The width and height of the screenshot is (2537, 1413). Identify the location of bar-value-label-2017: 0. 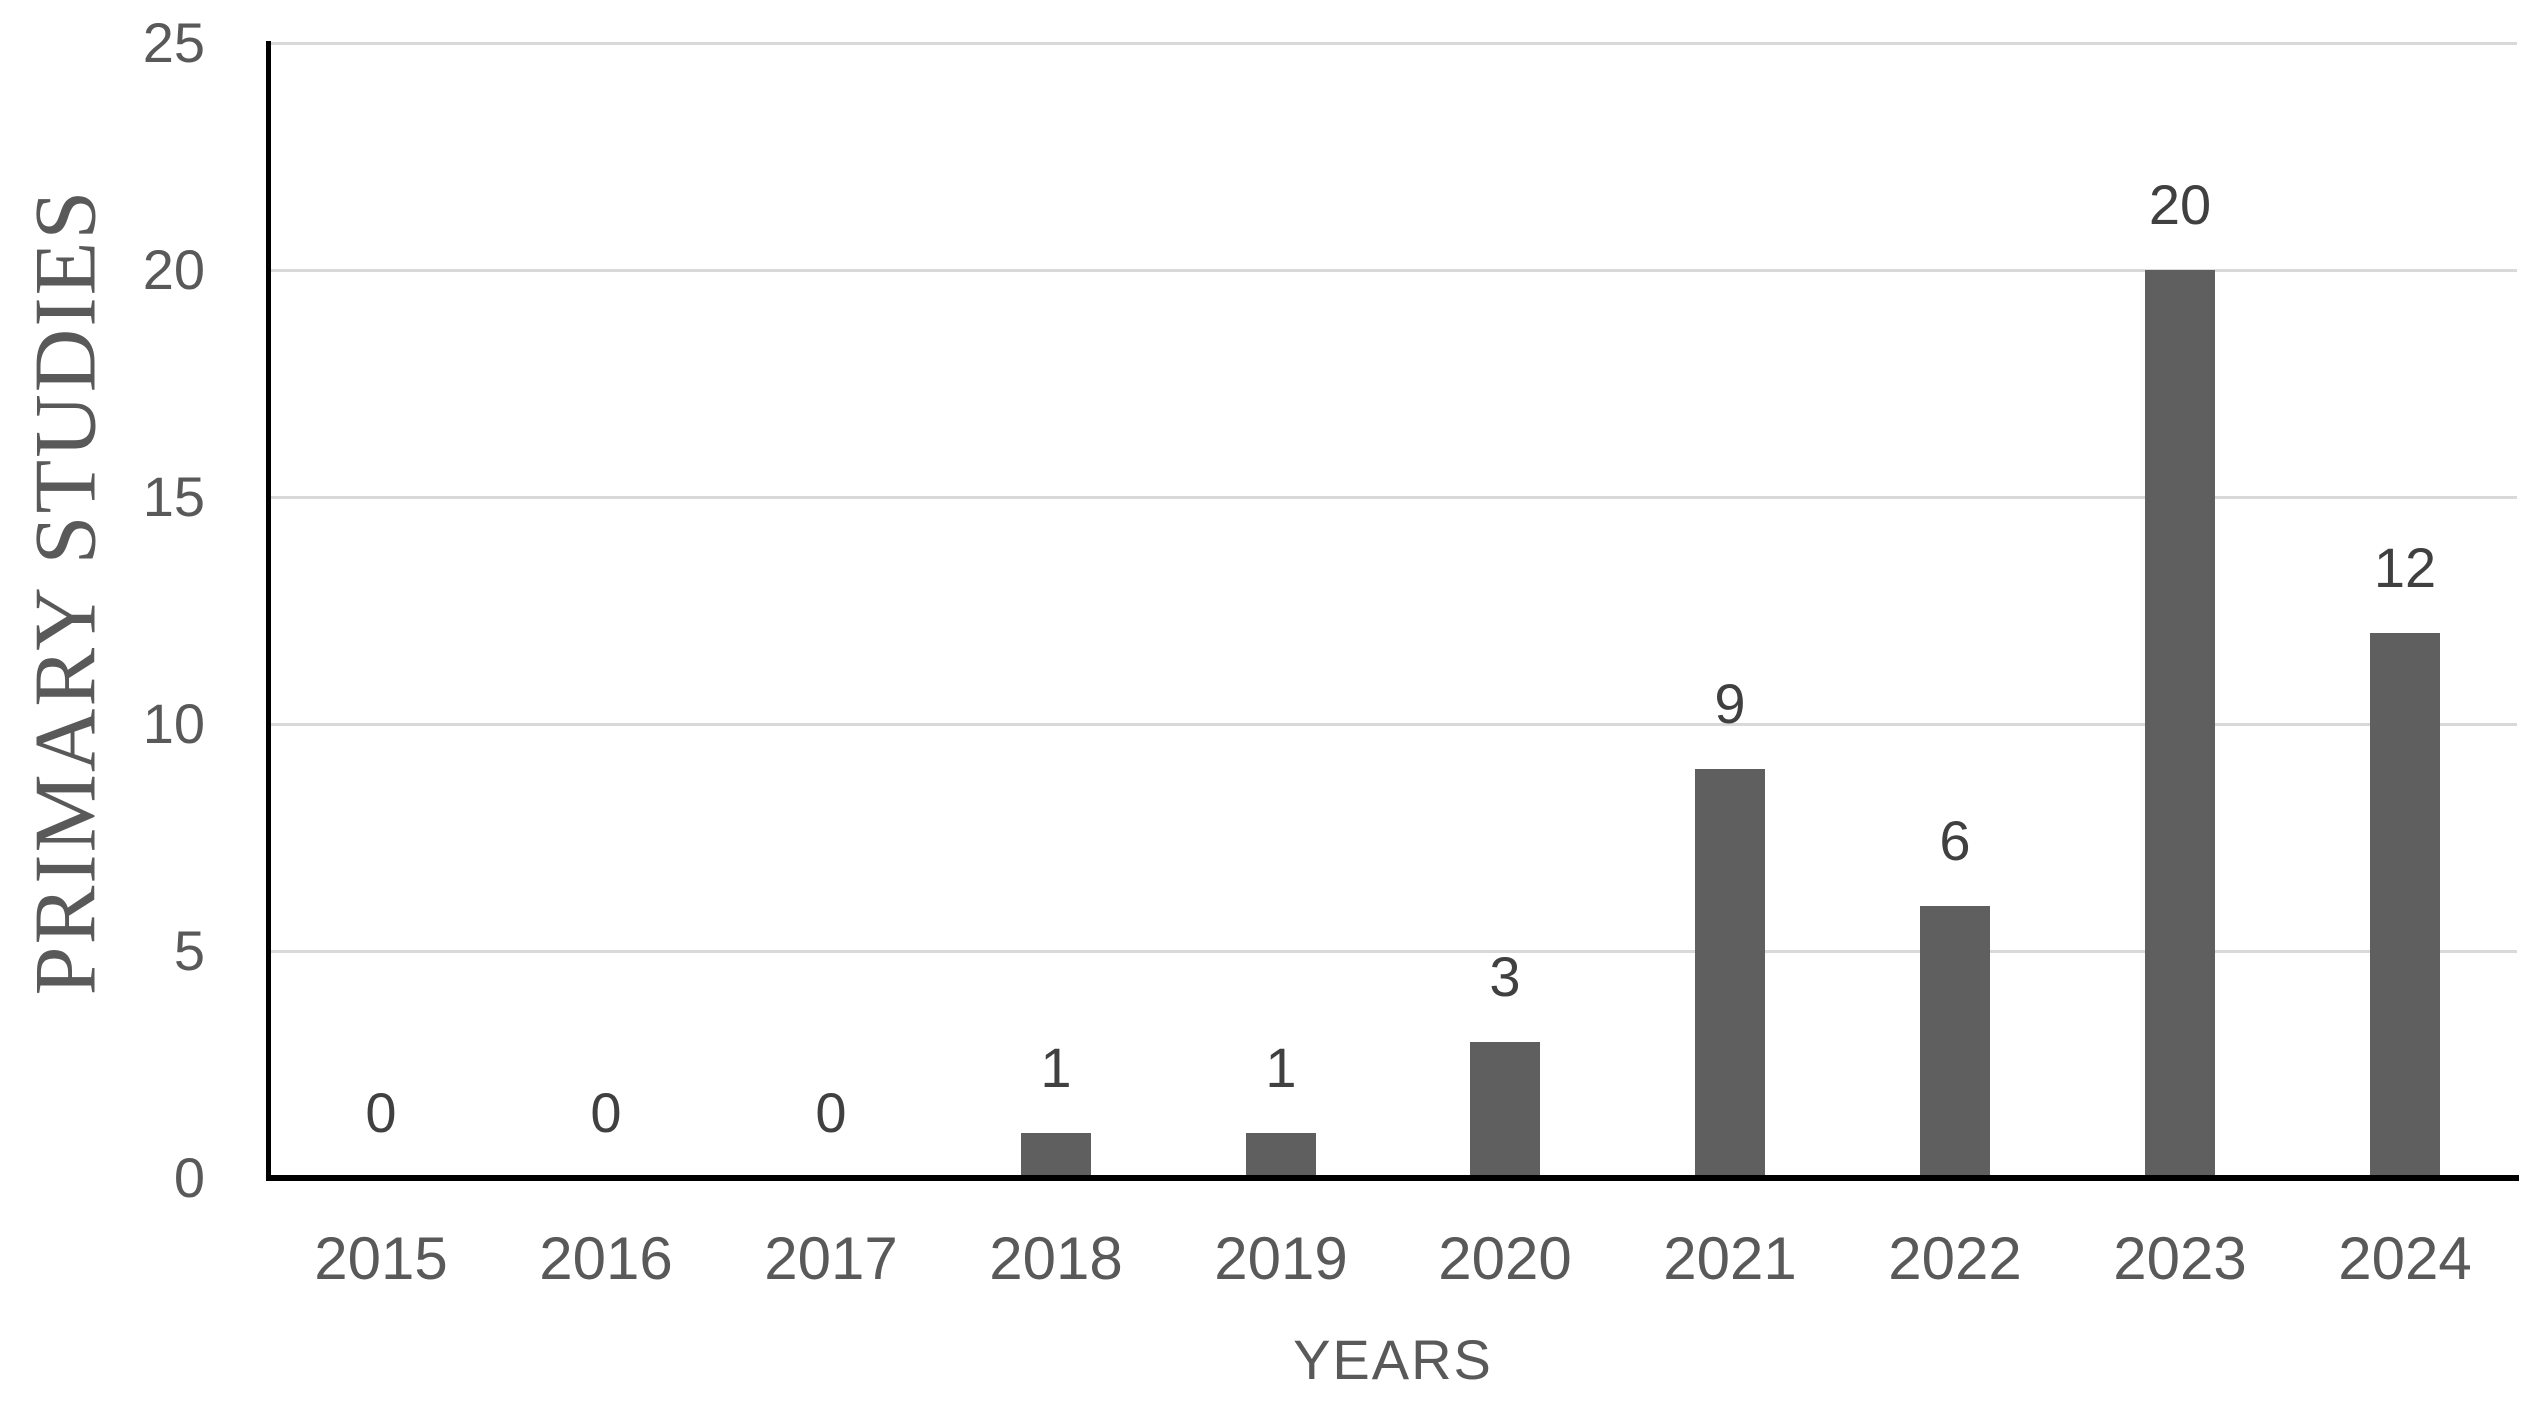
(831, 1112).